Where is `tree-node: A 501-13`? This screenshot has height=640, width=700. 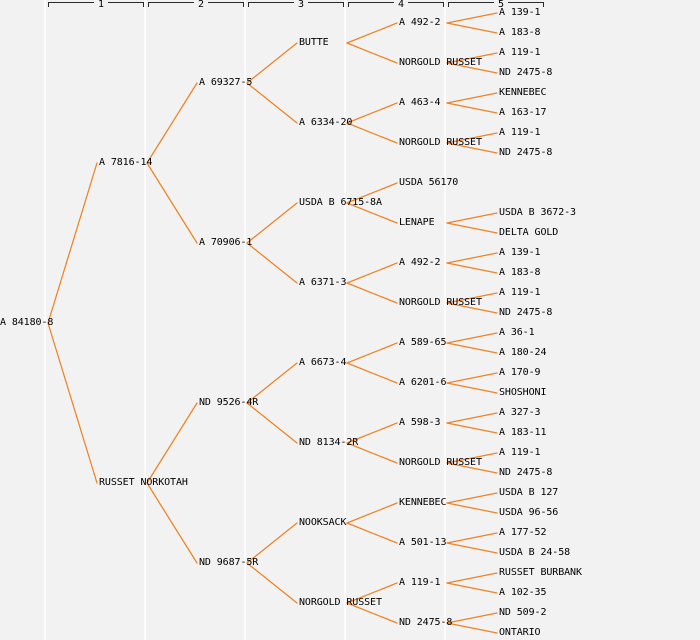 tree-node: A 501-13 is located at coordinates (423, 542).